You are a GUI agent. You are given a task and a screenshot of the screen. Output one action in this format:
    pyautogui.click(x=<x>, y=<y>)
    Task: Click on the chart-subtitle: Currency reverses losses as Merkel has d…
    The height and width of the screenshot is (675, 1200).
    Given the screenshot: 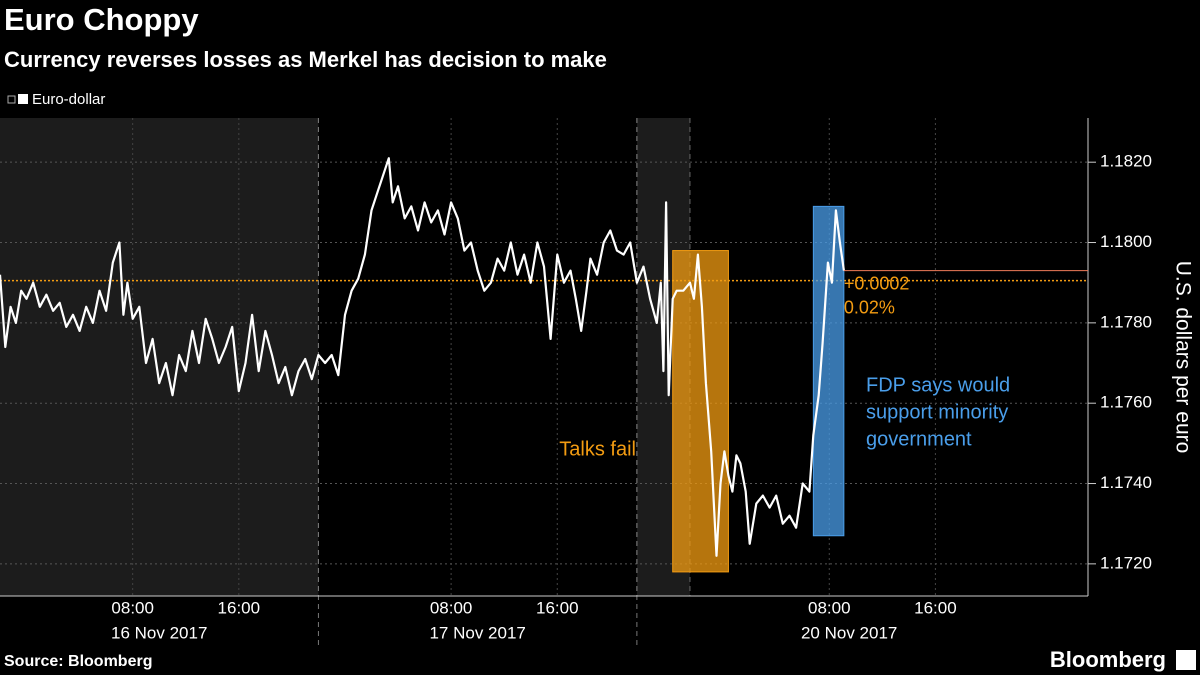 What is the action you would take?
    pyautogui.click(x=305, y=59)
    